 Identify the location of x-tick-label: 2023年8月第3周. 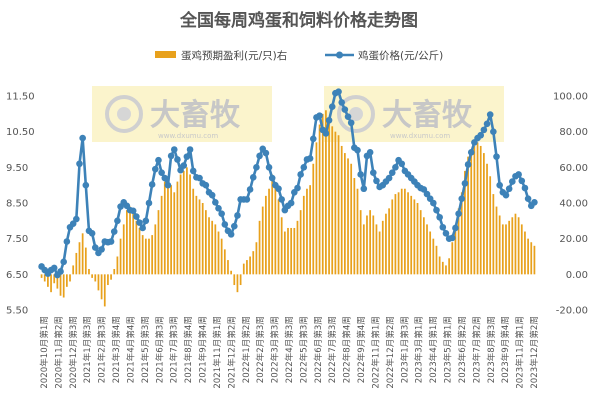
(491, 349).